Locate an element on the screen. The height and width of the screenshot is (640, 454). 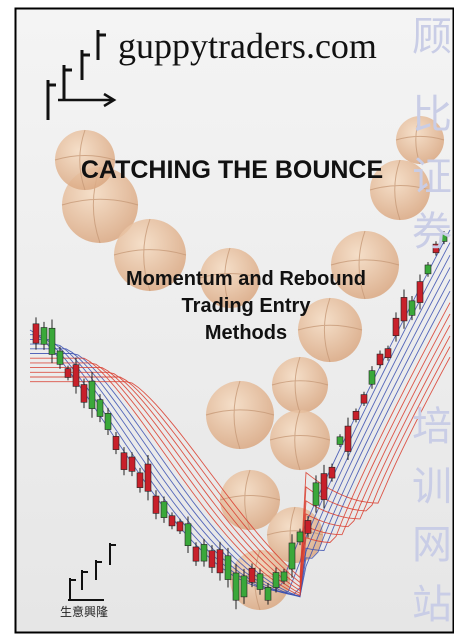
side-character: 网 is located at coordinates (432, 545).